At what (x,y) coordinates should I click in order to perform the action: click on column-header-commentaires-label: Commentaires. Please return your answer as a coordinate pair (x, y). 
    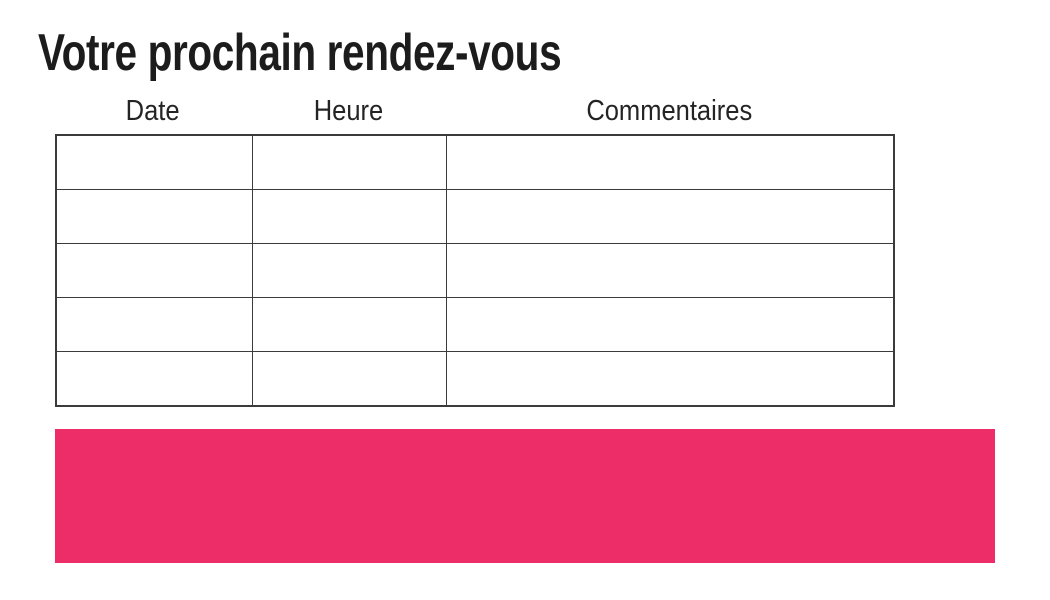
    Looking at the image, I should click on (669, 111).